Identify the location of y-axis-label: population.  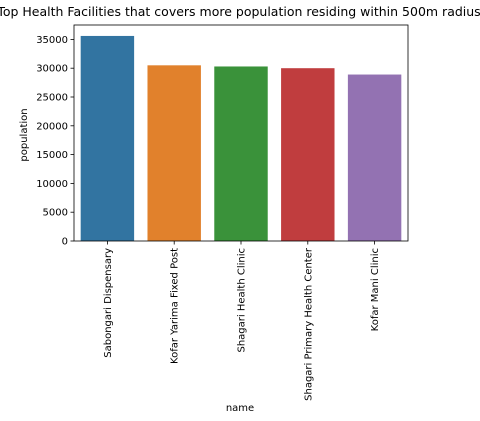
(24, 134).